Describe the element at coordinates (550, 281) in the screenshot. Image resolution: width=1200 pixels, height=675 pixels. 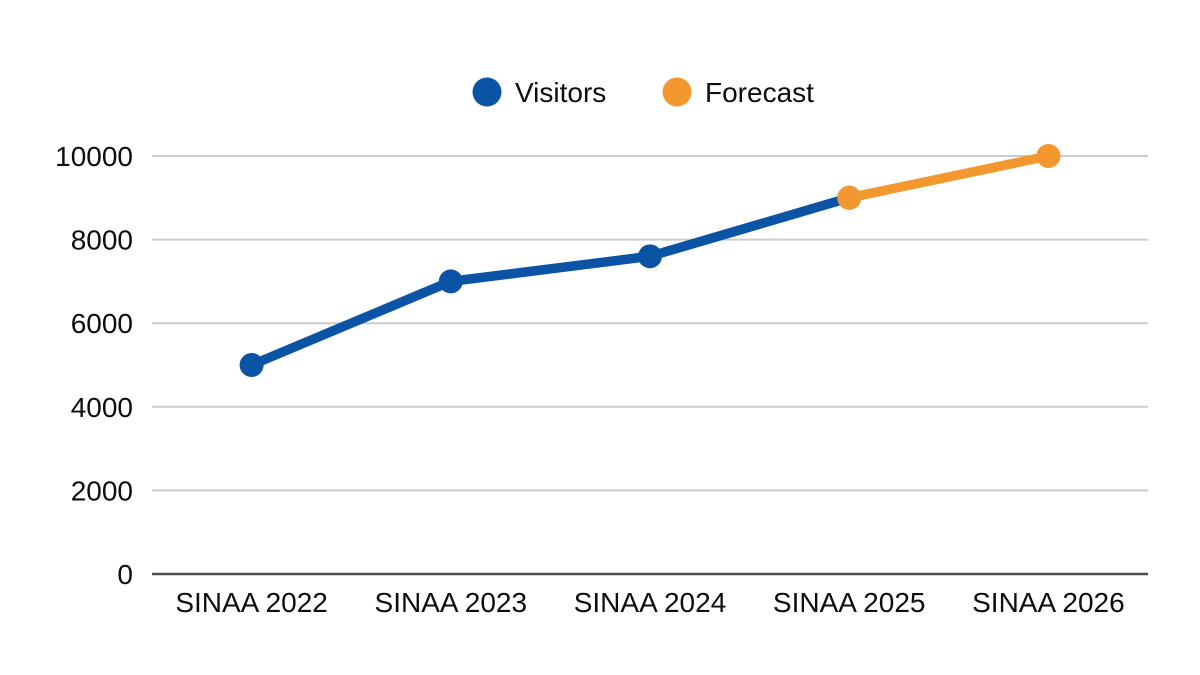
I see `series-line-visitors` at that location.